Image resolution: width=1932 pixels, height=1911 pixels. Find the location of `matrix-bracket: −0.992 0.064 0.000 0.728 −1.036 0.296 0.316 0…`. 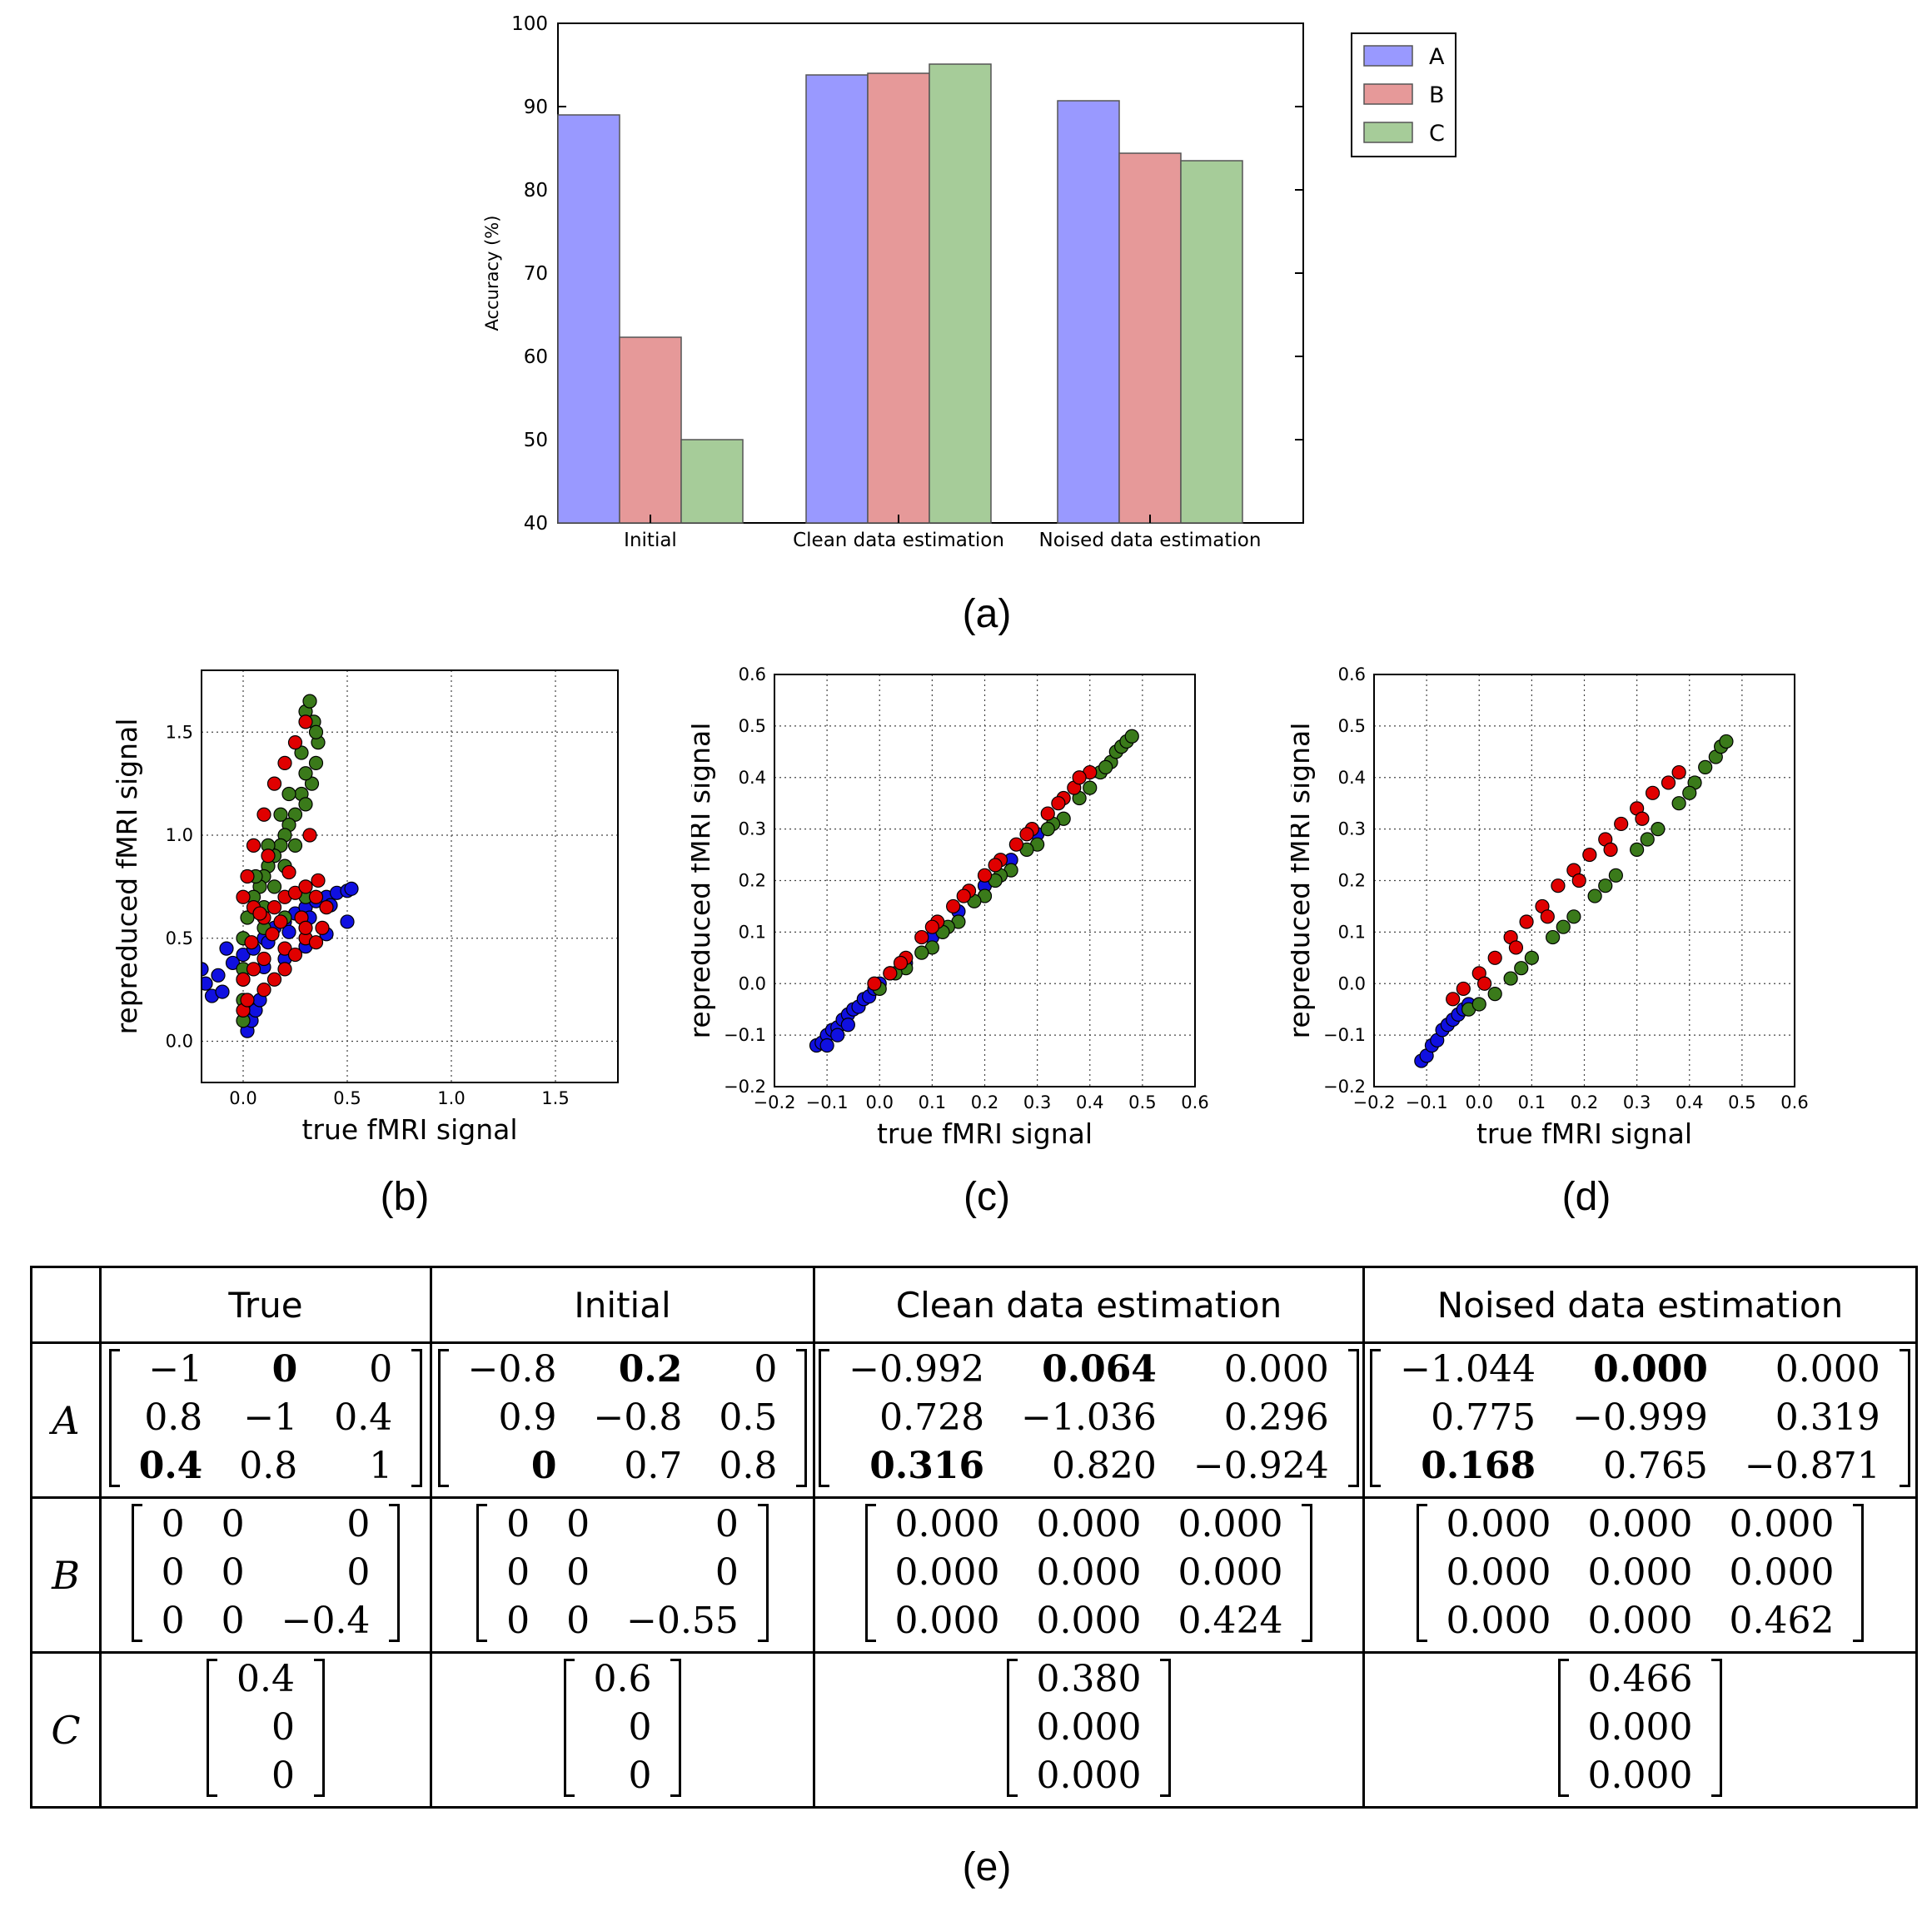

matrix-bracket: −0.992 0.064 0.000 0.728 −1.036 0.296 0.316 0… is located at coordinates (1089, 1418).